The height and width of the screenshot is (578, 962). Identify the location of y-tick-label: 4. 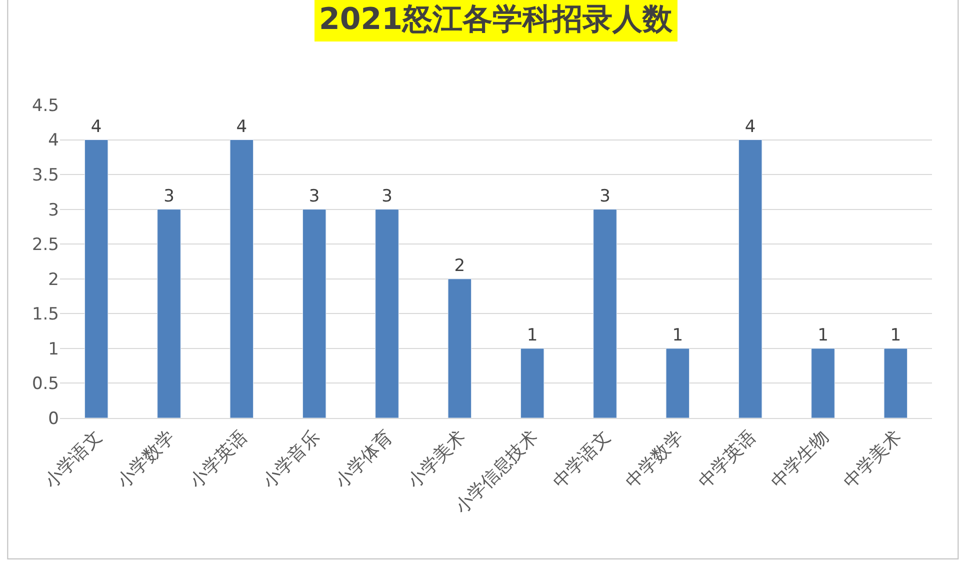
(53, 140).